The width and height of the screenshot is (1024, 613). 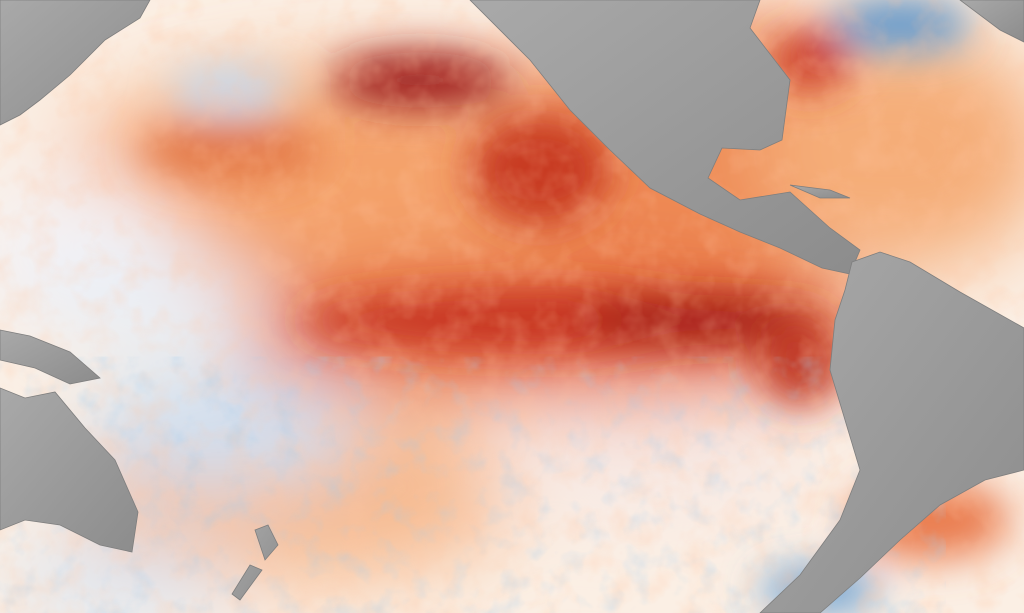 I want to click on greenland, so click(x=991, y=21).